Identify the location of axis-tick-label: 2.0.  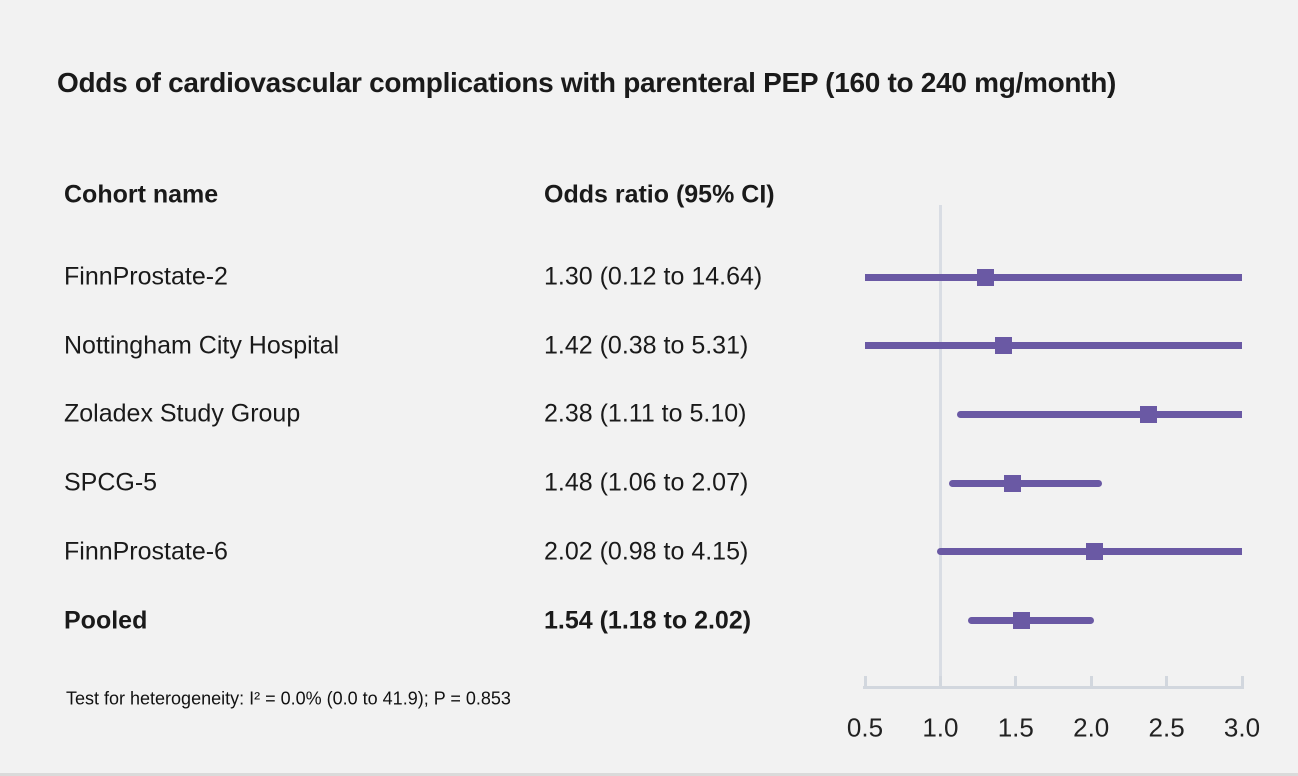
(1091, 727).